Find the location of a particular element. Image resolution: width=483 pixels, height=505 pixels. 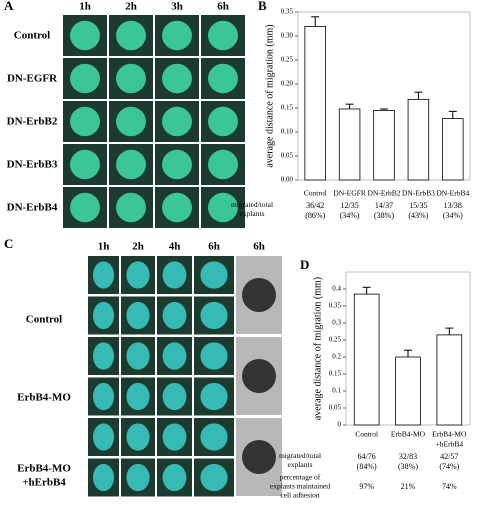

table-row-label: percentage of is located at coordinates (300, 477).